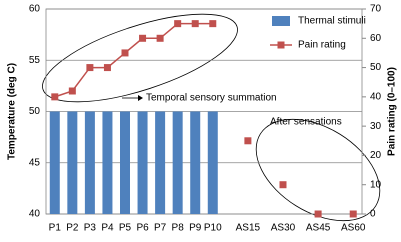 The width and height of the screenshot is (401, 242). What do you see at coordinates (142, 228) in the screenshot?
I see `x-tick-label: P6` at bounding box center [142, 228].